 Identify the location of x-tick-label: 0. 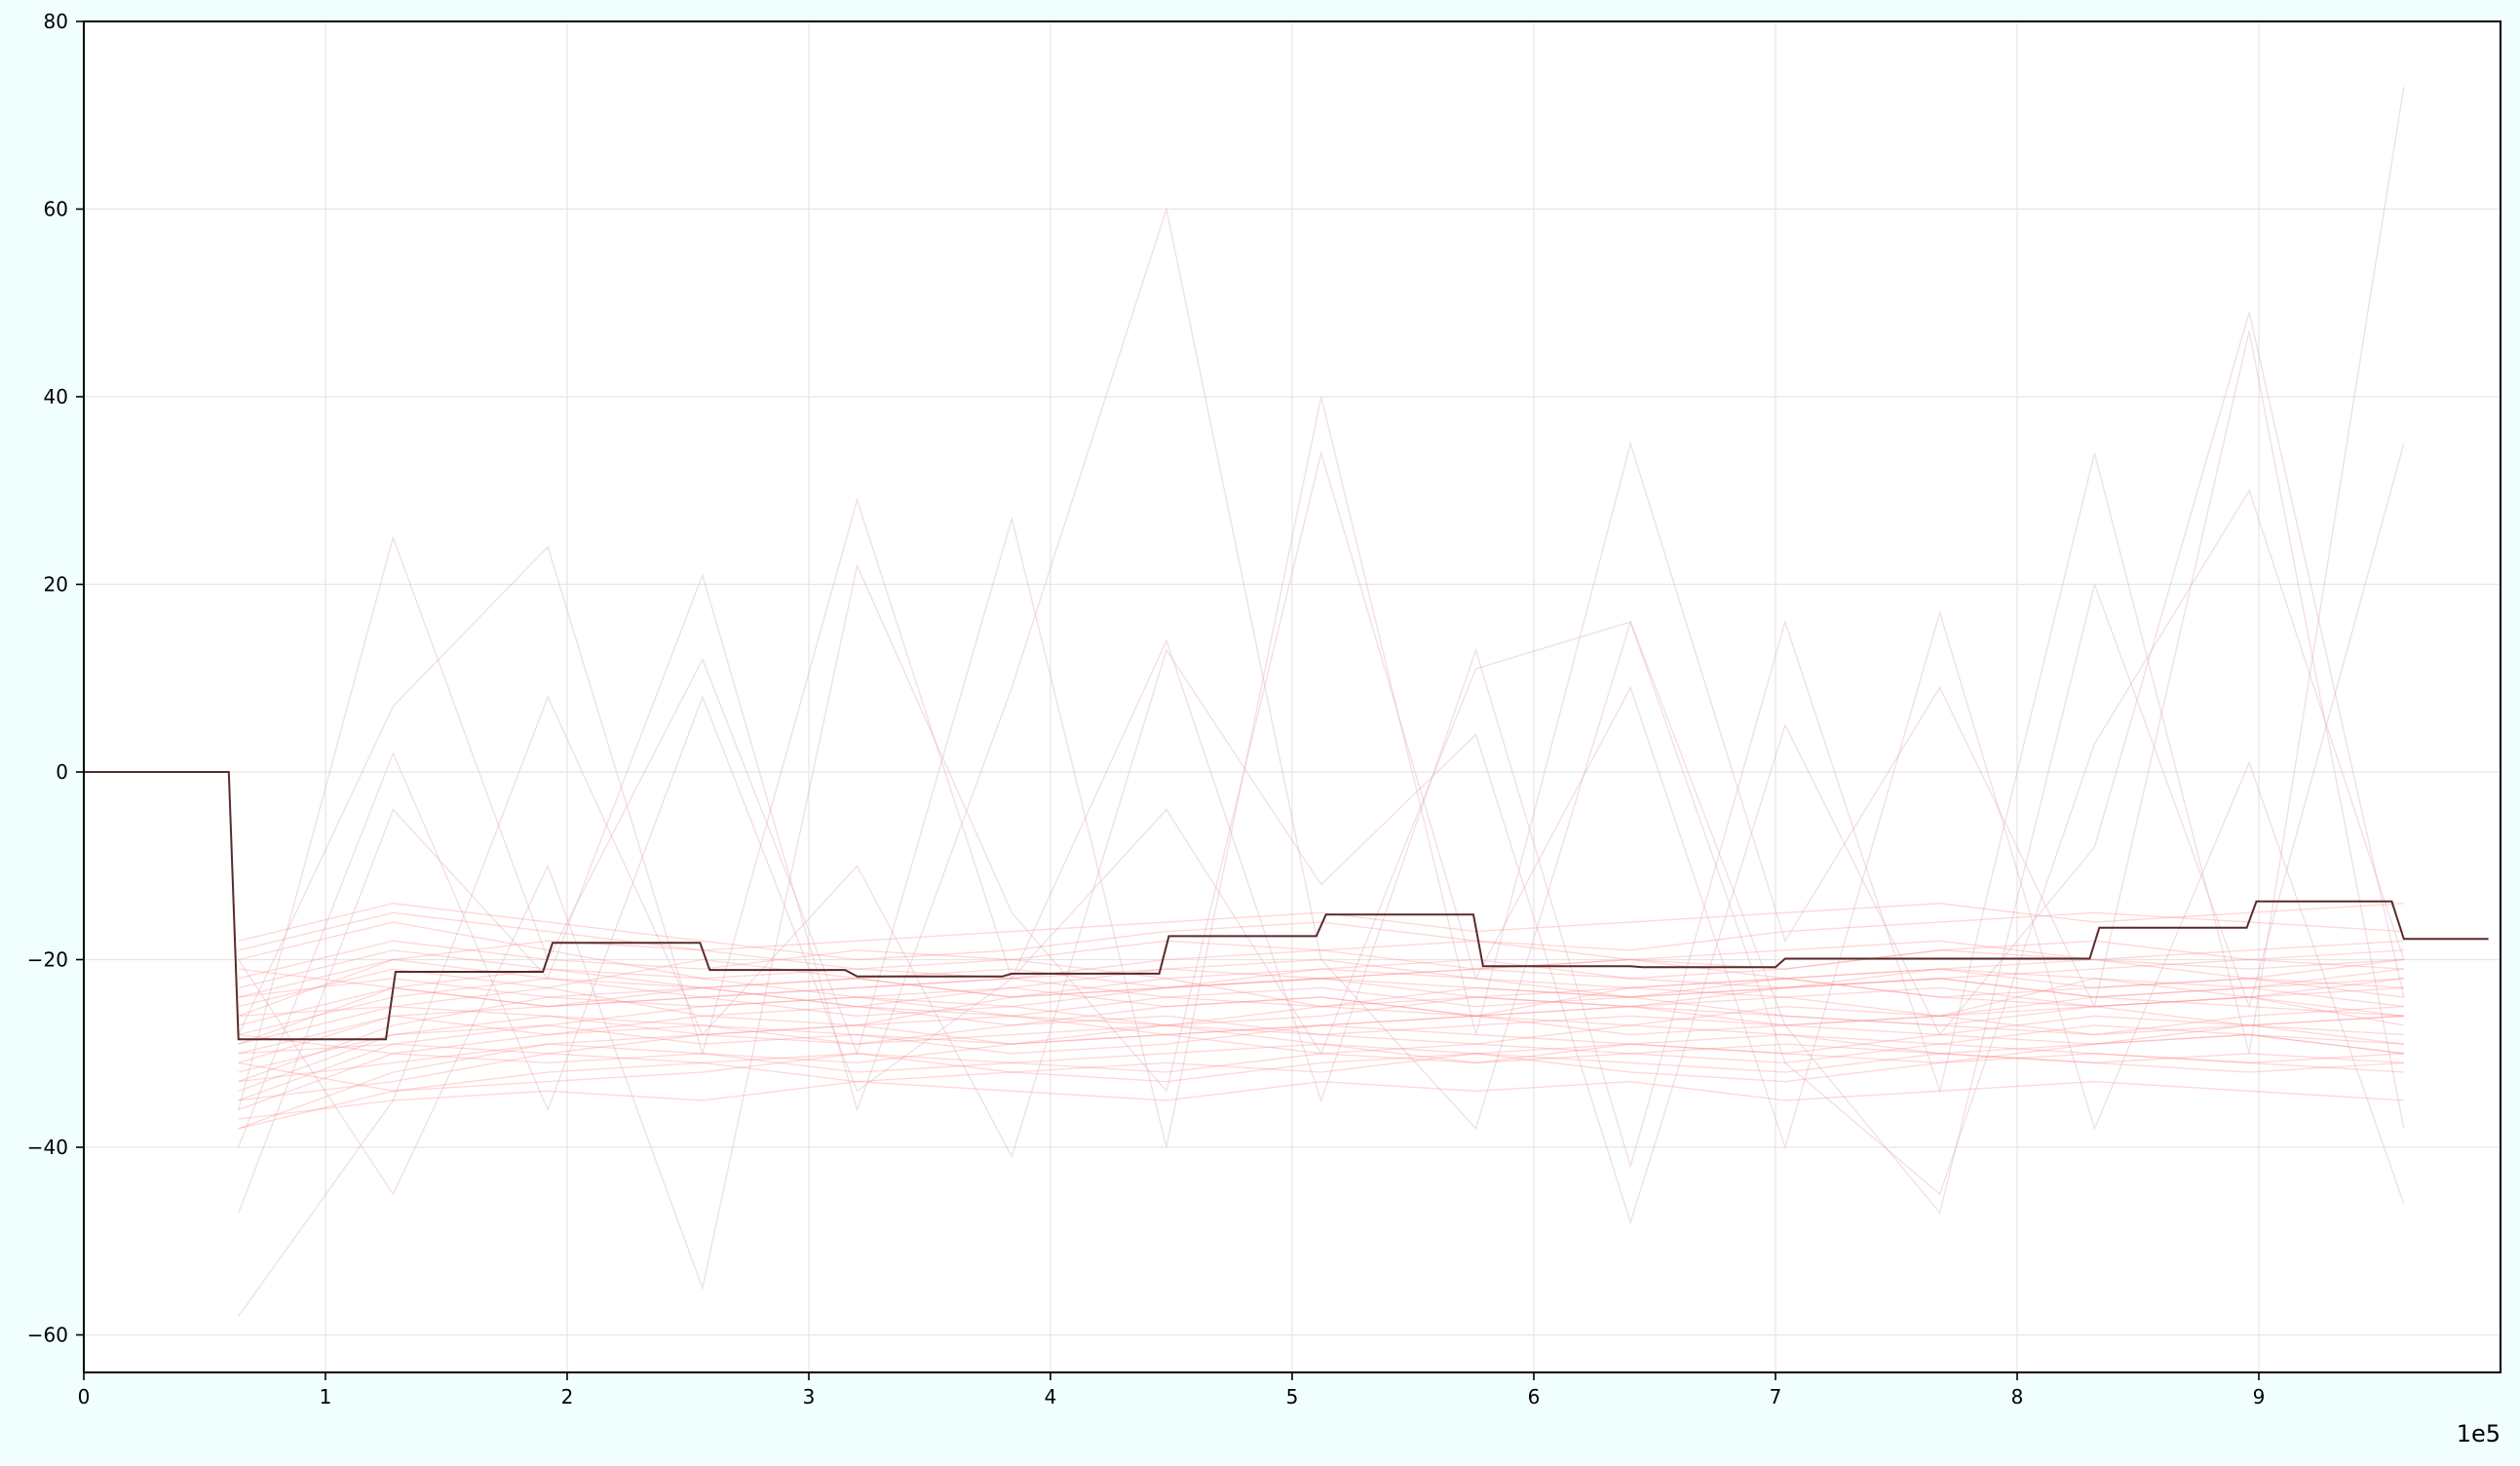
(84, 1397).